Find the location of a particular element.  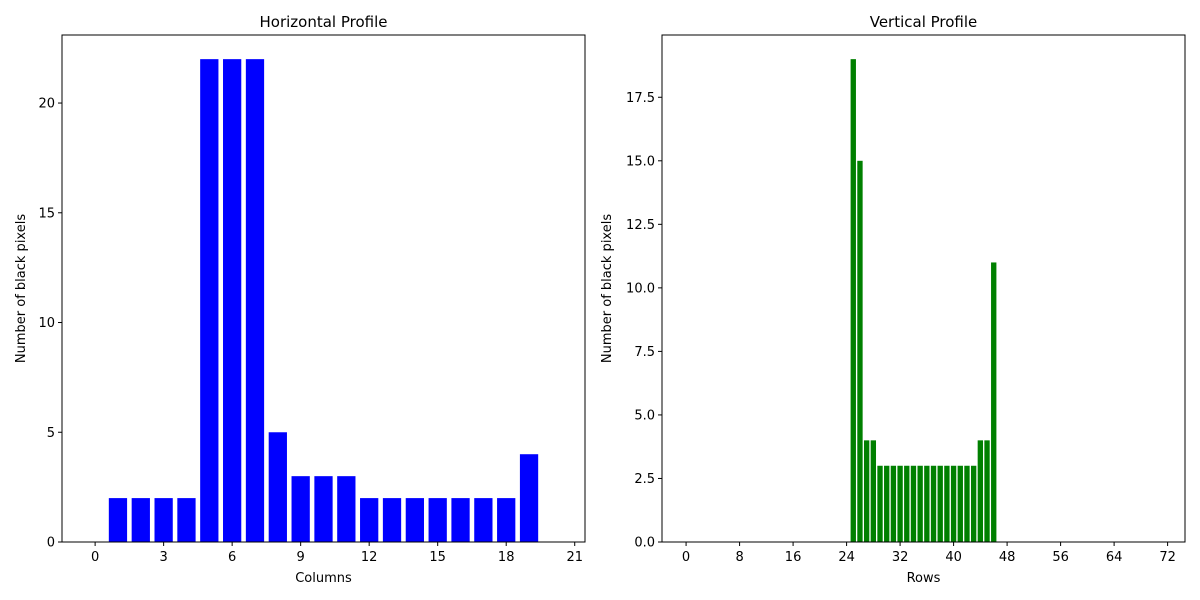

y-tick-label: 0.0 is located at coordinates (644, 543).